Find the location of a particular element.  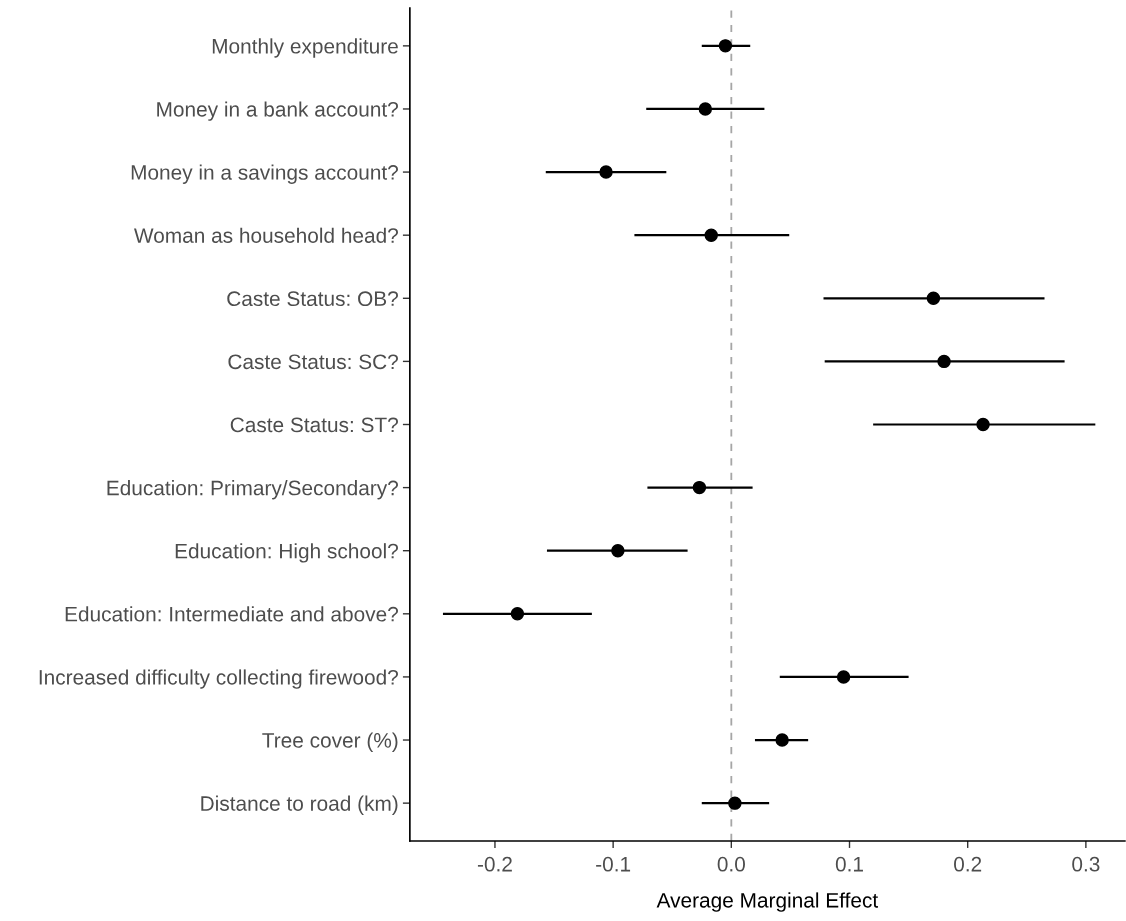

y-tick-label: Money in a bank account? is located at coordinates (277, 111).